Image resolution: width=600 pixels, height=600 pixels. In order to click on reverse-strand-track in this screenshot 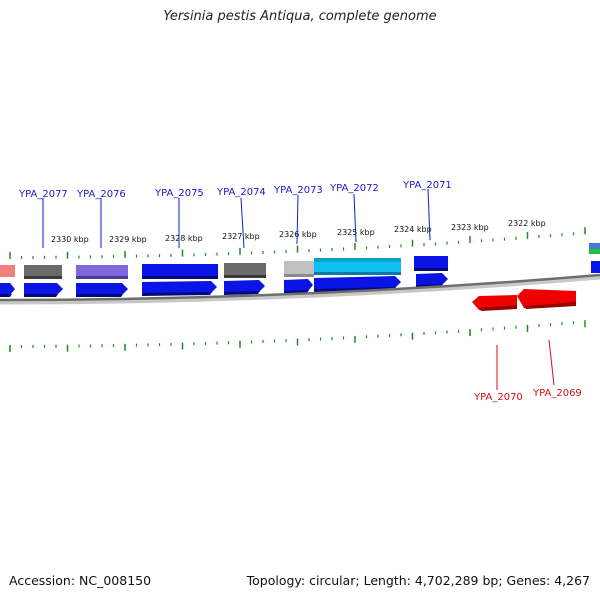, I will do `click(524, 300)`.